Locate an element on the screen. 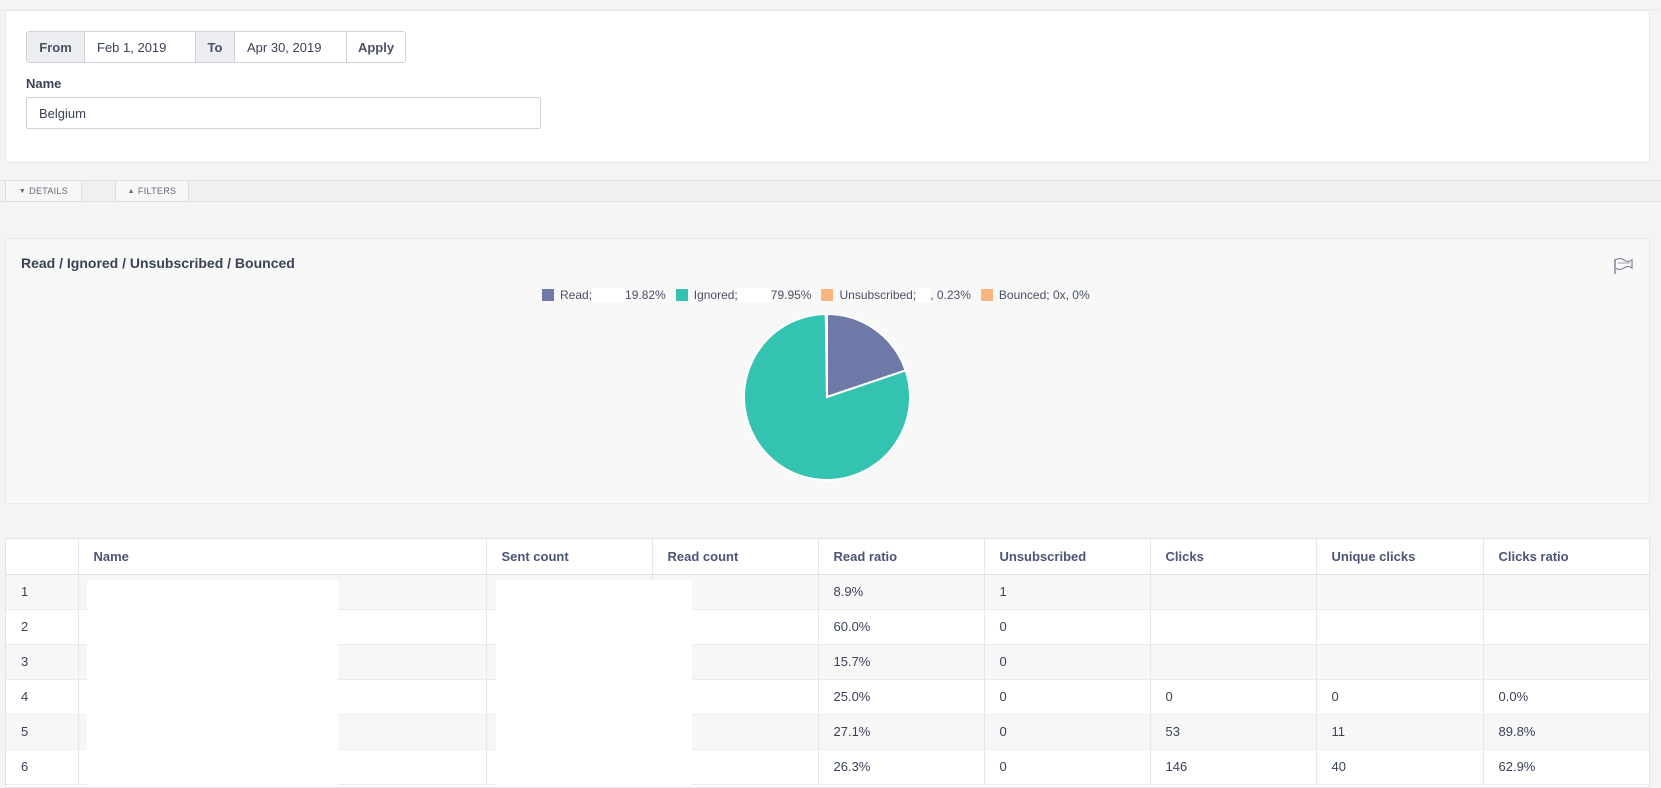  legend-swatch-bounced is located at coordinates (986, 295).